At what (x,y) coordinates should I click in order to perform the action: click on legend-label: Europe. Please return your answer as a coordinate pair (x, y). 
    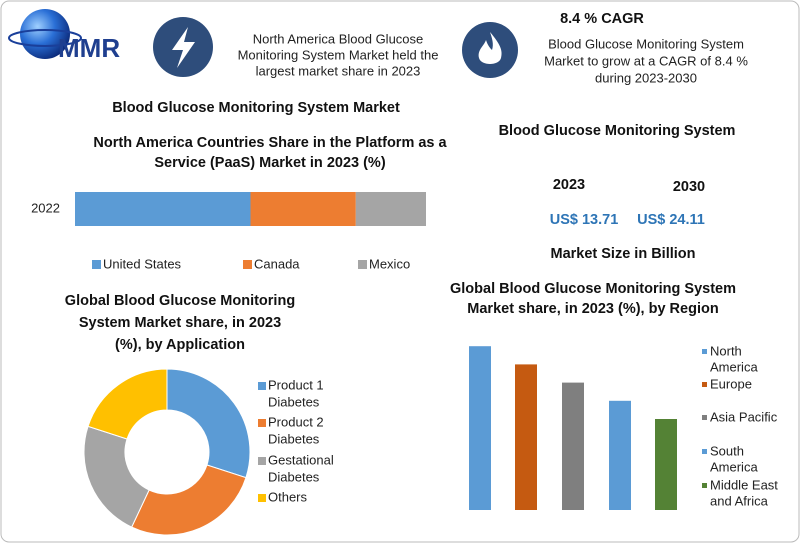
    Looking at the image, I should click on (731, 383).